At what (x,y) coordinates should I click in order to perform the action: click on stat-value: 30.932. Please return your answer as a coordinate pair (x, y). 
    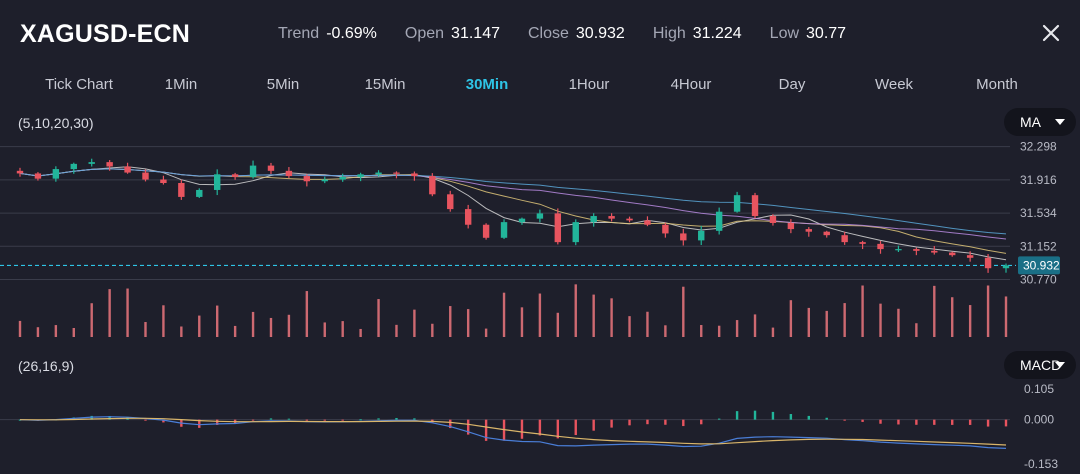
    Looking at the image, I should click on (600, 33).